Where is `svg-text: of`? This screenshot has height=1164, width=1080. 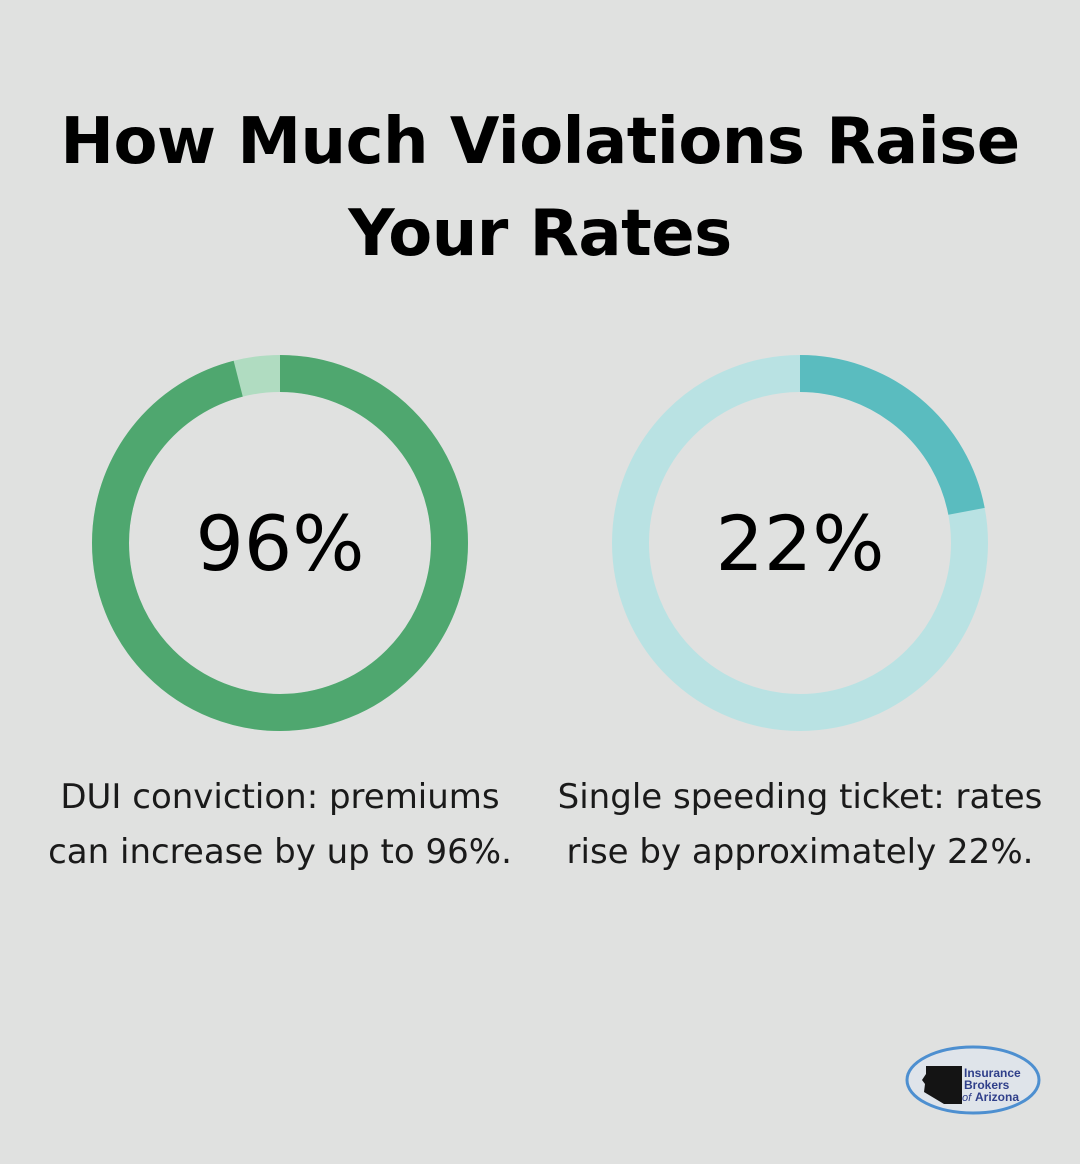
svg-text: of is located at coordinates (967, 1098).